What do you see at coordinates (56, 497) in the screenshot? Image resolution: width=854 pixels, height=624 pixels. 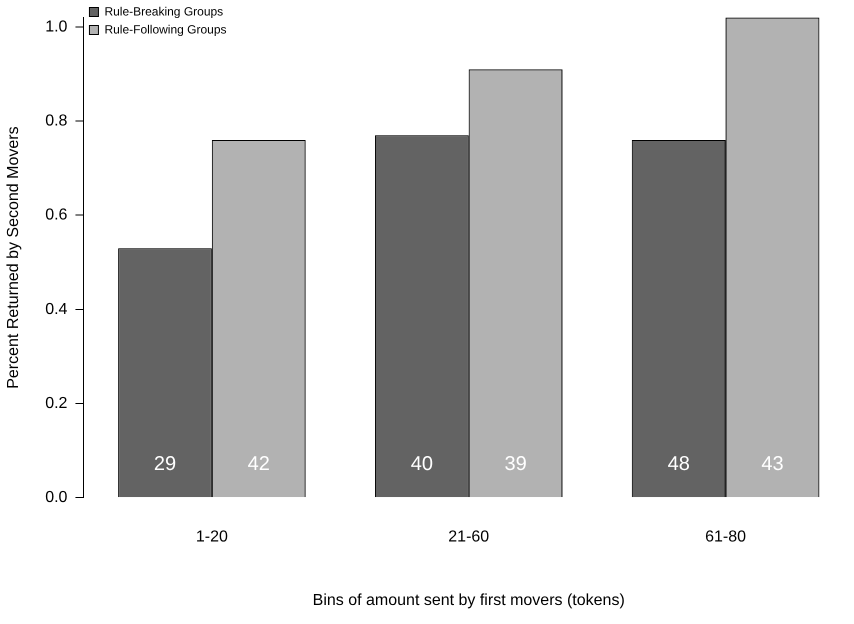 I see `y-tick-label: 0.0` at bounding box center [56, 497].